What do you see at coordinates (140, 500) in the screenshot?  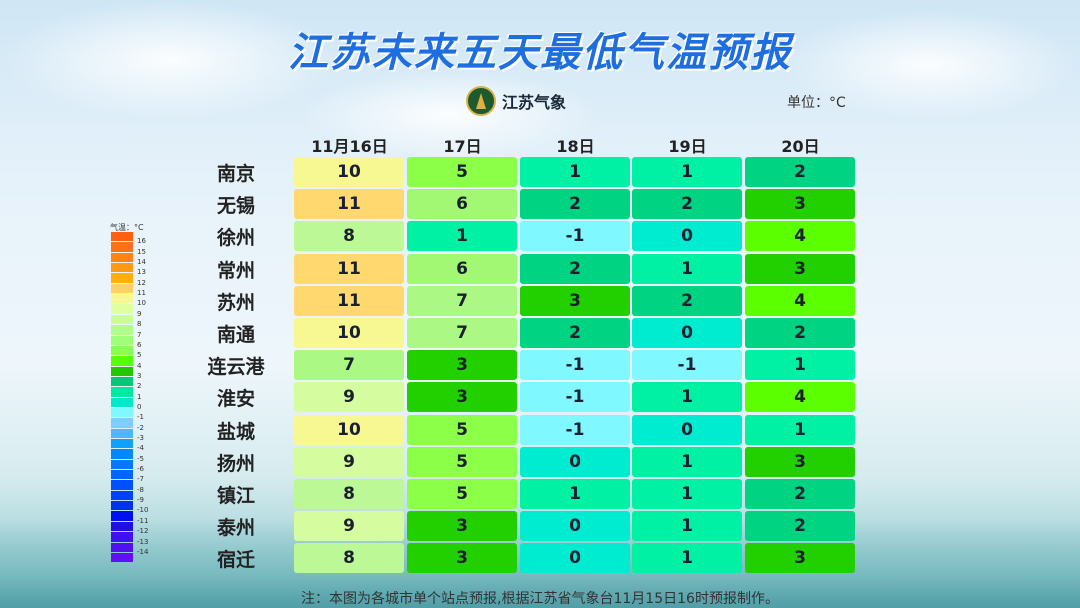 I see `legend-label: -9` at bounding box center [140, 500].